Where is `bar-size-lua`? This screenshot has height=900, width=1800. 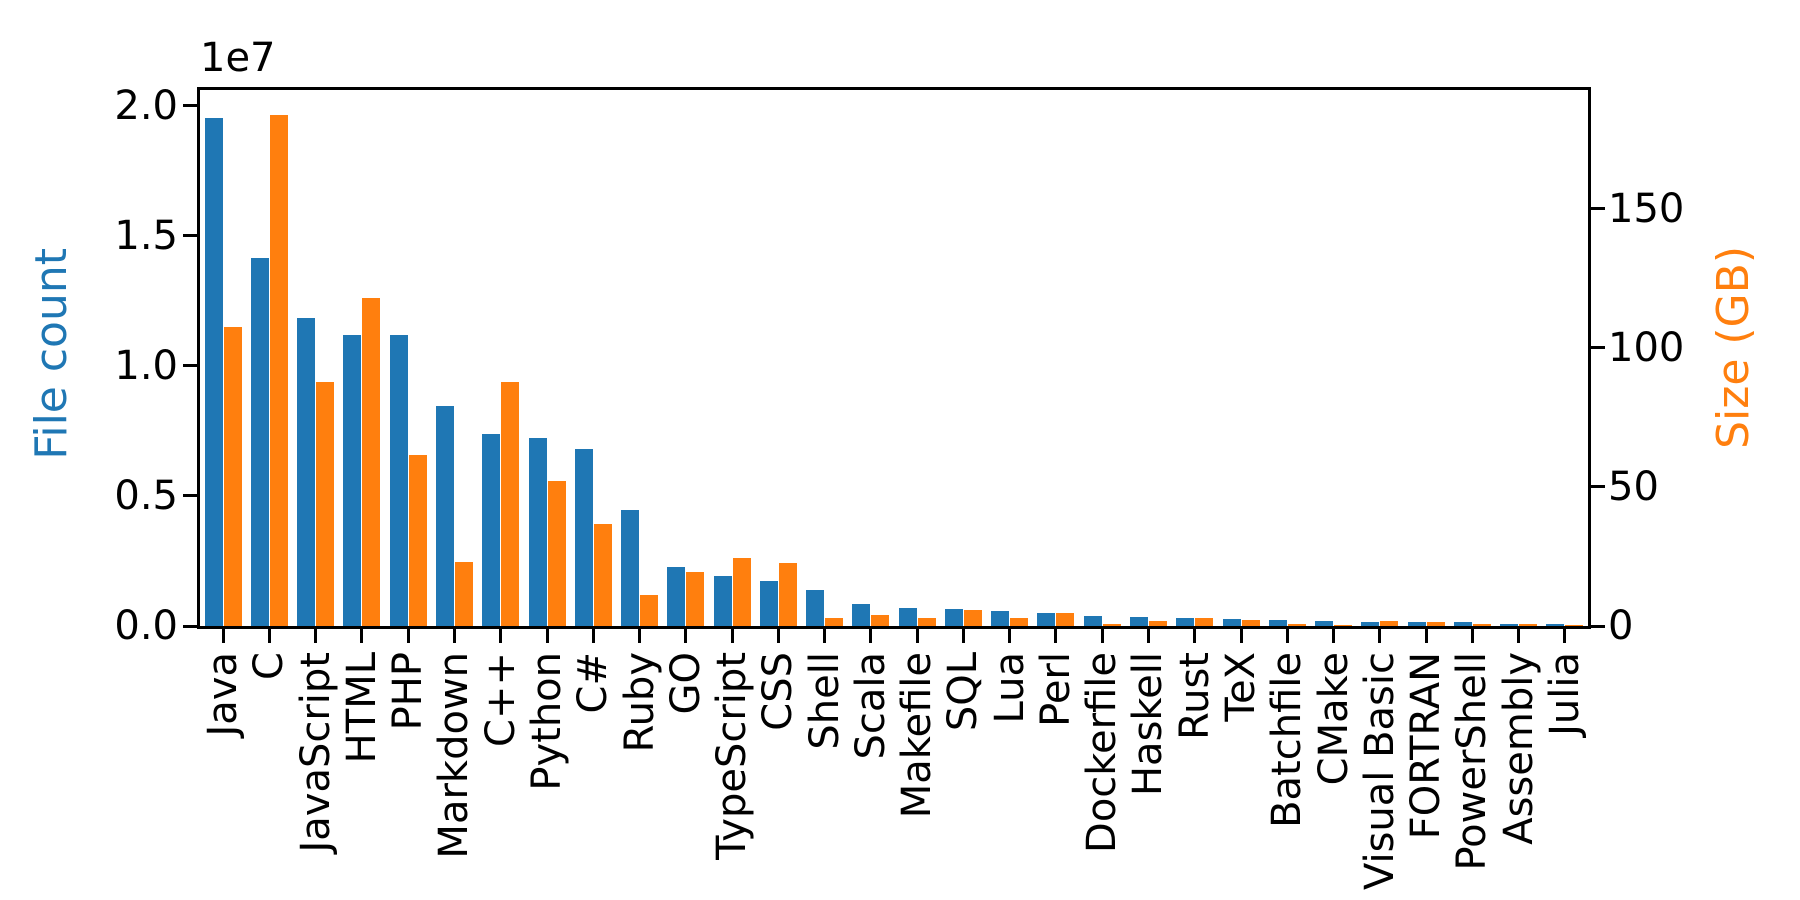 bar-size-lua is located at coordinates (1019, 622).